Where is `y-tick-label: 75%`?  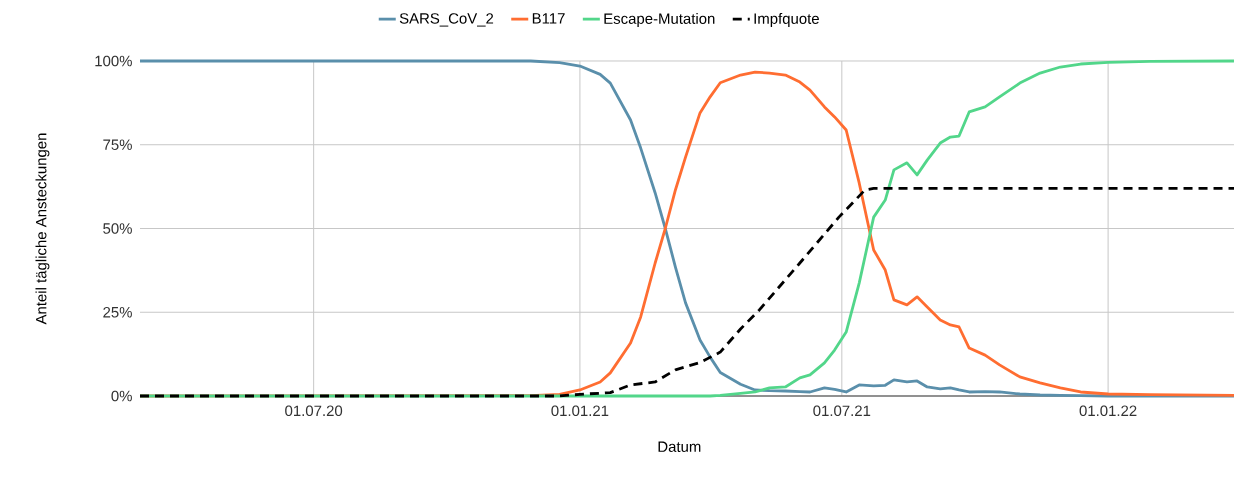
y-tick-label: 75% is located at coordinates (117, 144).